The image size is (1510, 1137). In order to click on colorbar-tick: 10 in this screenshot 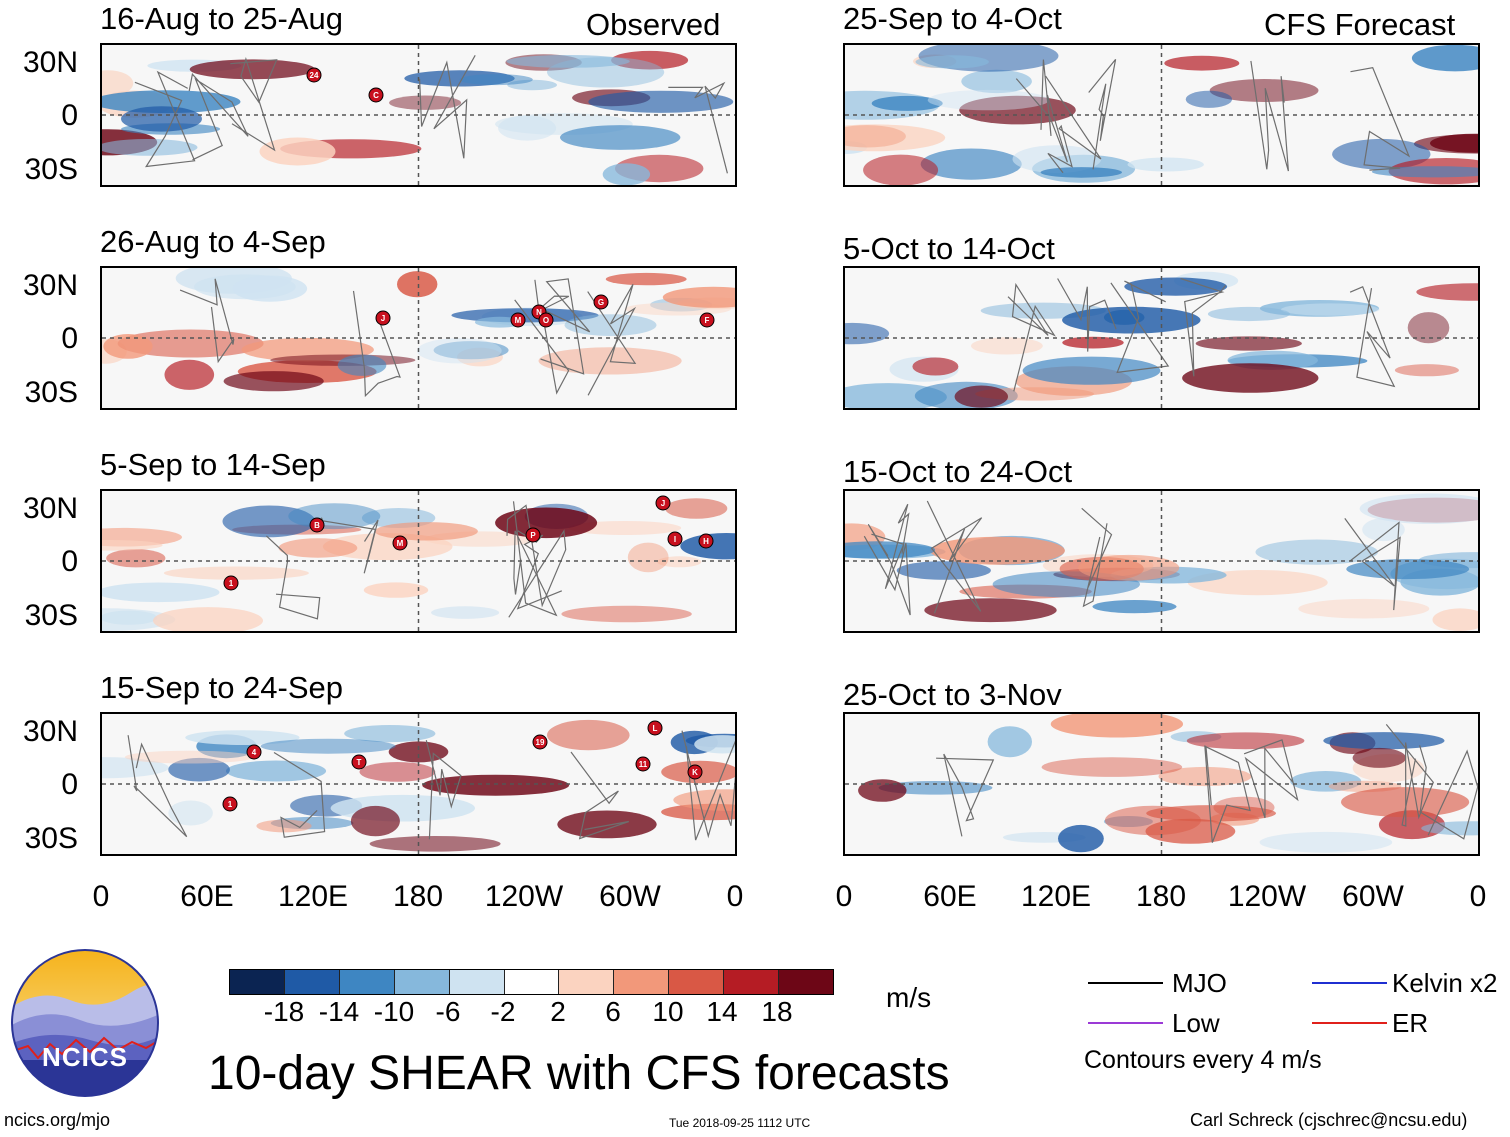, I will do `click(668, 1011)`.